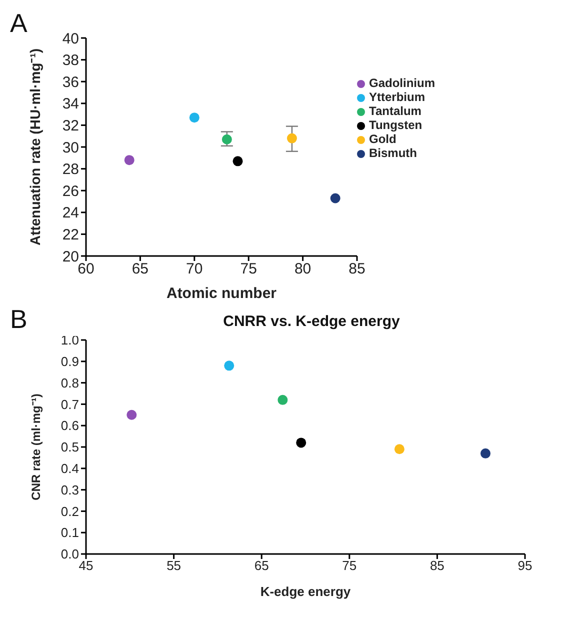 This screenshot has height=621, width=563. I want to click on y-tick-label: 36, so click(70, 82).